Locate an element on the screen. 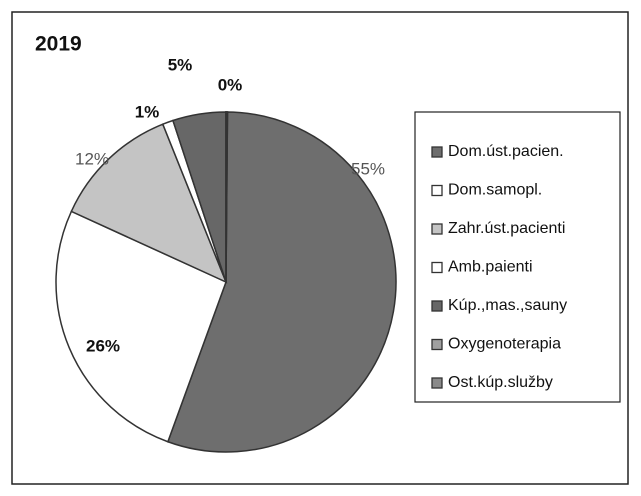  data-label: 5% is located at coordinates (180, 64).